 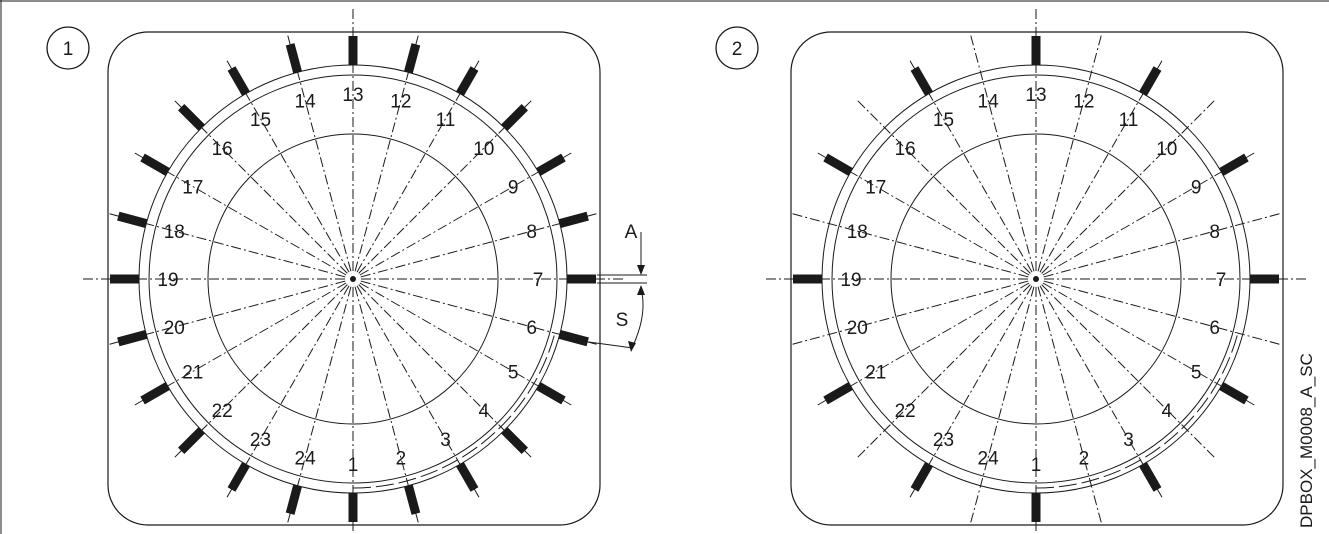 What do you see at coordinates (446, 120) in the screenshot?
I see `position-number-11: 11` at bounding box center [446, 120].